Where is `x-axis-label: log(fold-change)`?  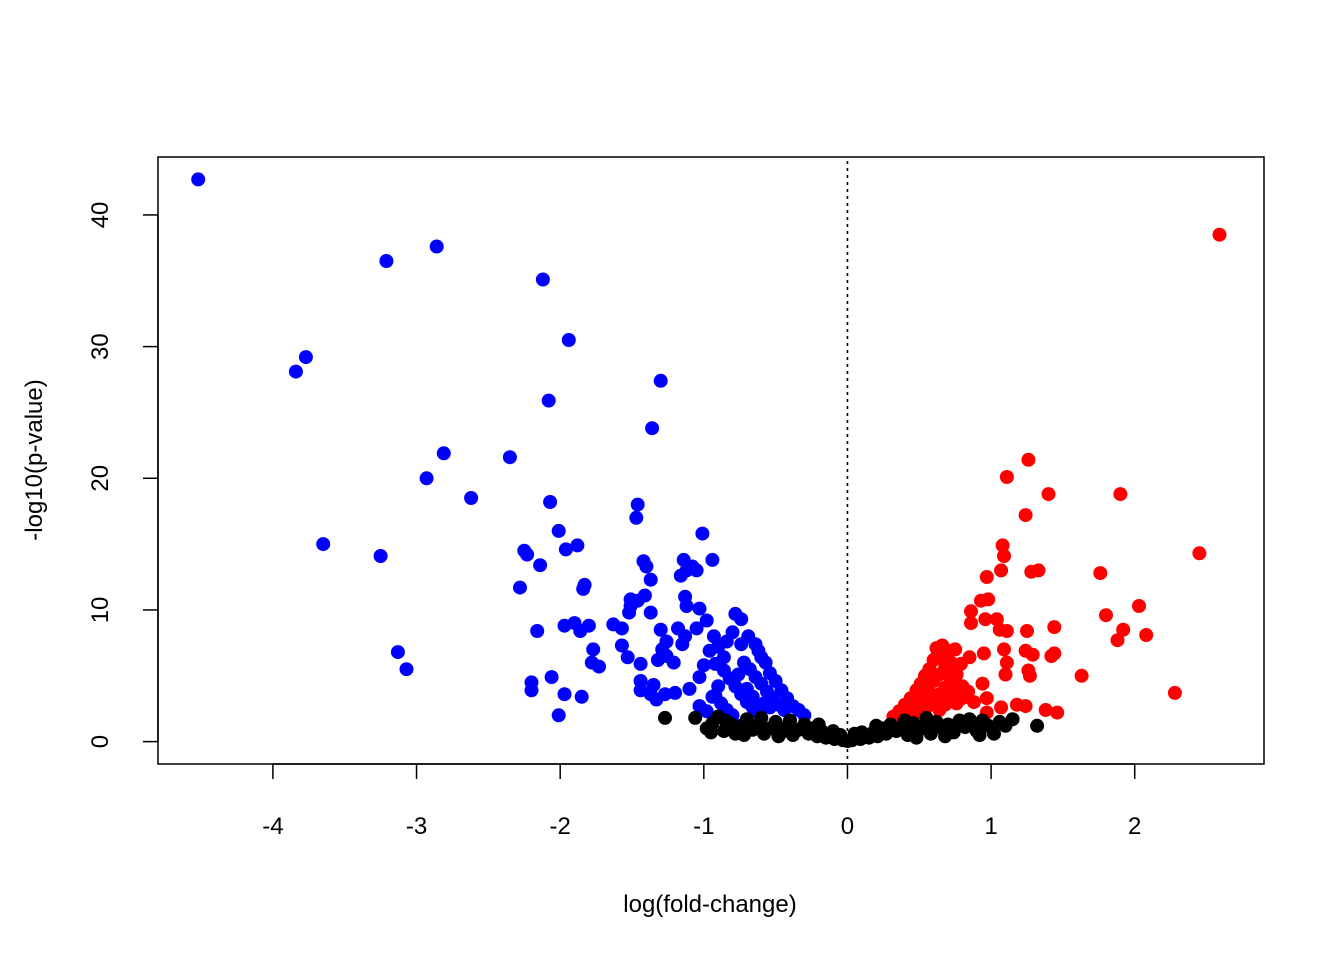 x-axis-label: log(fold-change) is located at coordinates (709, 904).